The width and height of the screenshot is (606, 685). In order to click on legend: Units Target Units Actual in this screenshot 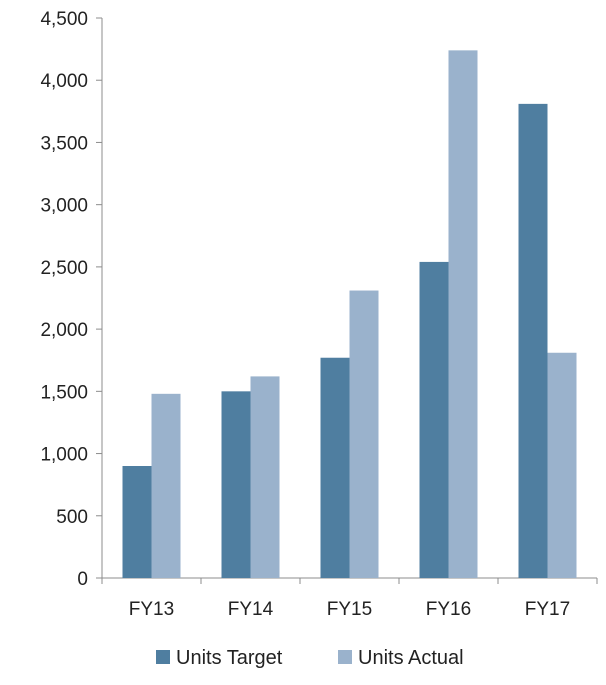, I will do `click(310, 658)`.